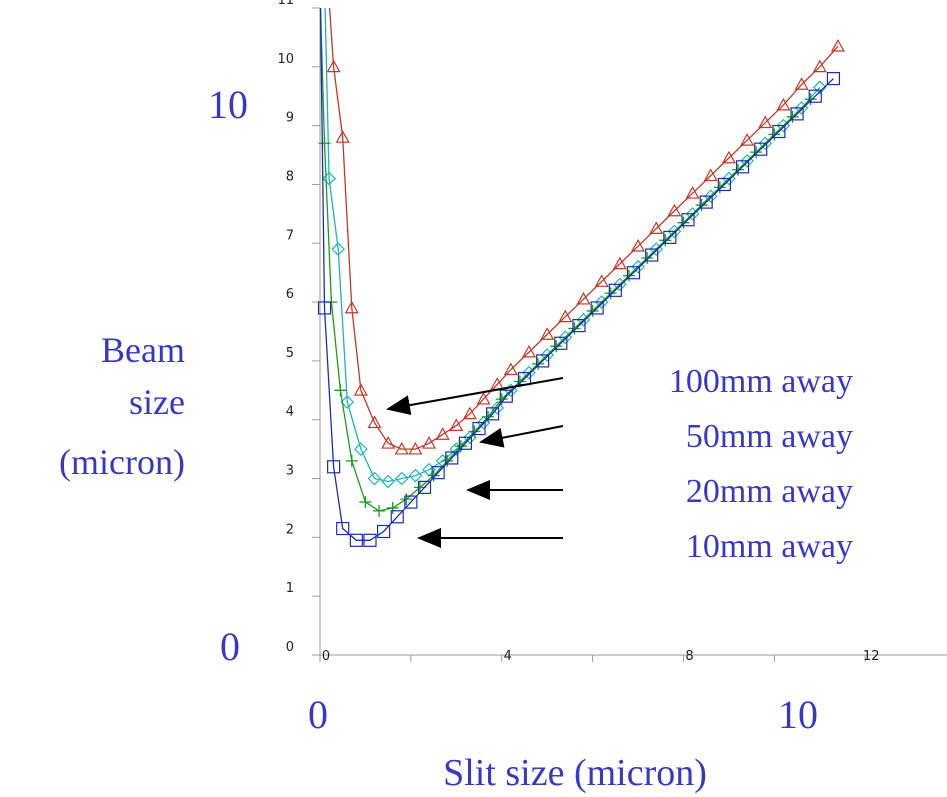  What do you see at coordinates (769, 491) in the screenshot?
I see `annotation-20mm: 20mm away` at bounding box center [769, 491].